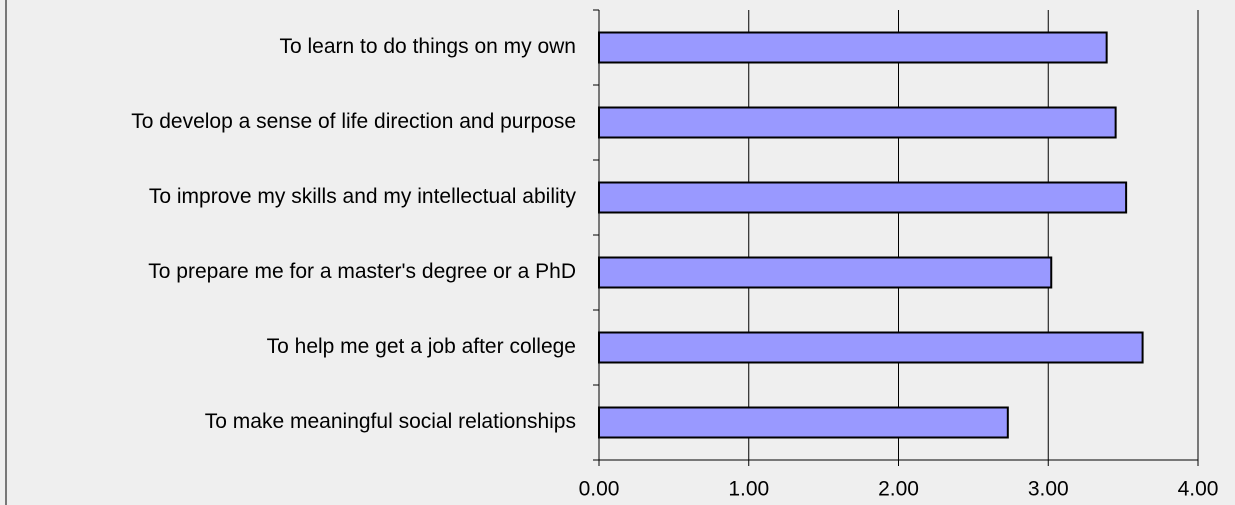  I want to click on x-tick-label: 2.00, so click(898, 489).